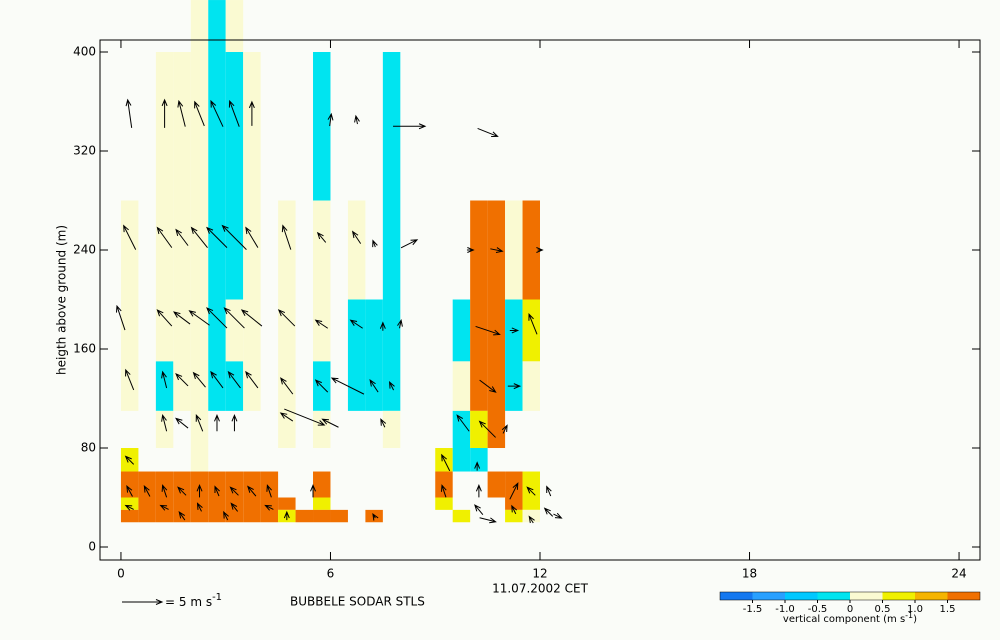 This screenshot has width=1000, height=640. Describe the element at coordinates (121, 574) in the screenshot. I see `x-tick-label: 0` at that location.